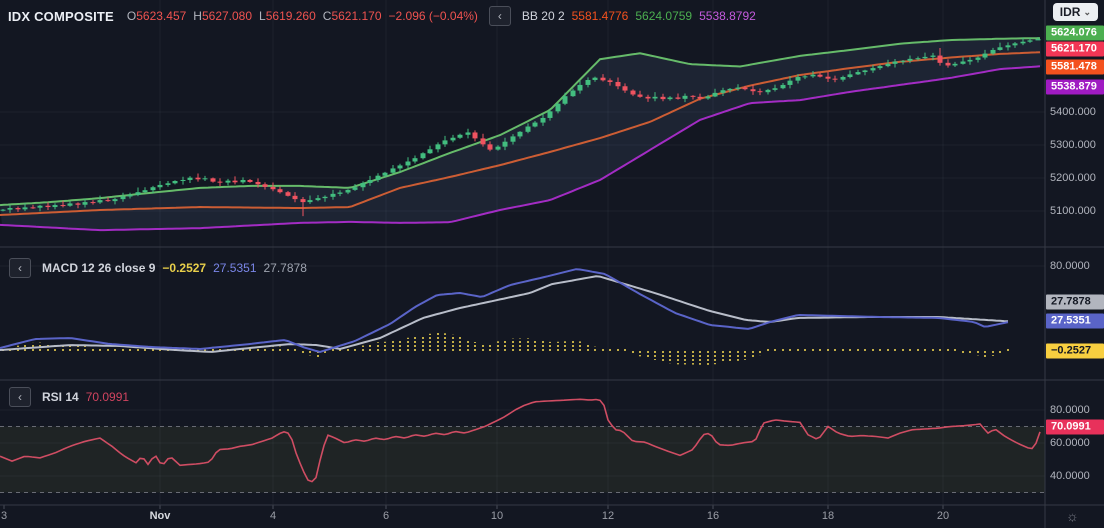 The image size is (1104, 528). I want to click on bb-collapse-button: ‹, so click(499, 16).